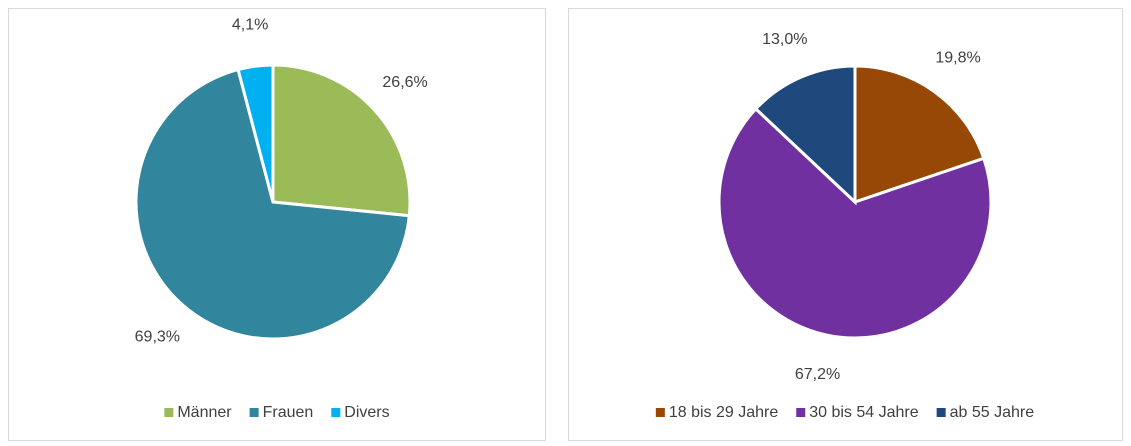  Describe the element at coordinates (204, 412) in the screenshot. I see `legend-label: Männer` at that location.